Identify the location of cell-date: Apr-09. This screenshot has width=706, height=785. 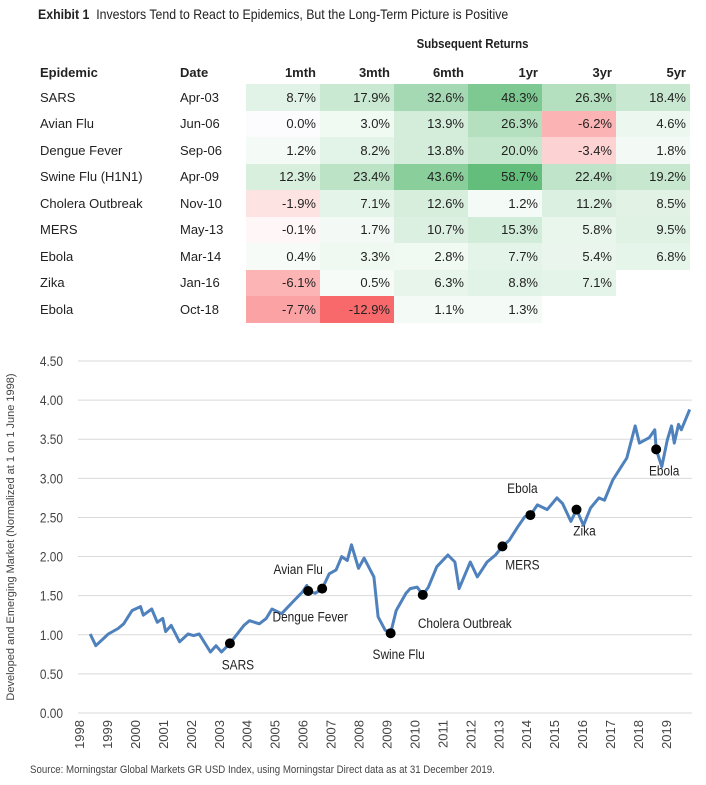
(200, 177).